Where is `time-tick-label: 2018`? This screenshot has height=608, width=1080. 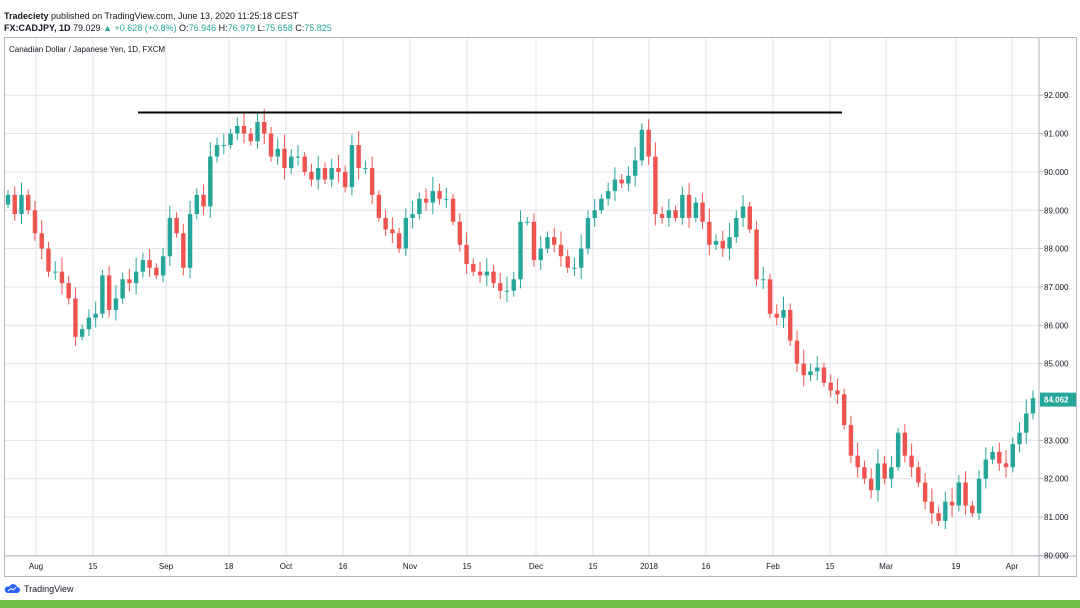
time-tick-label: 2018 is located at coordinates (649, 566).